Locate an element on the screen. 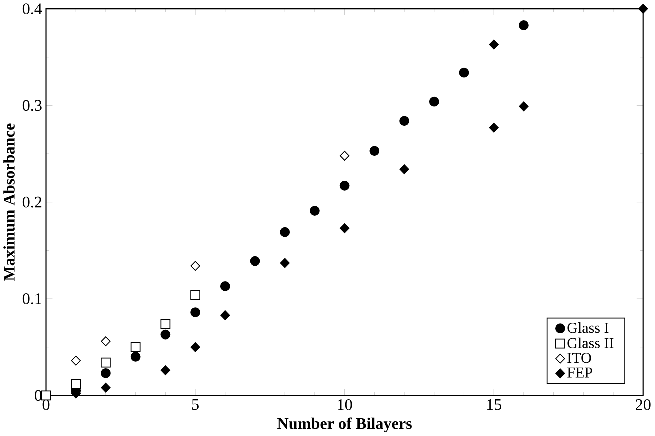 This screenshot has height=436, width=655. legend-label: Glass II is located at coordinates (591, 343).